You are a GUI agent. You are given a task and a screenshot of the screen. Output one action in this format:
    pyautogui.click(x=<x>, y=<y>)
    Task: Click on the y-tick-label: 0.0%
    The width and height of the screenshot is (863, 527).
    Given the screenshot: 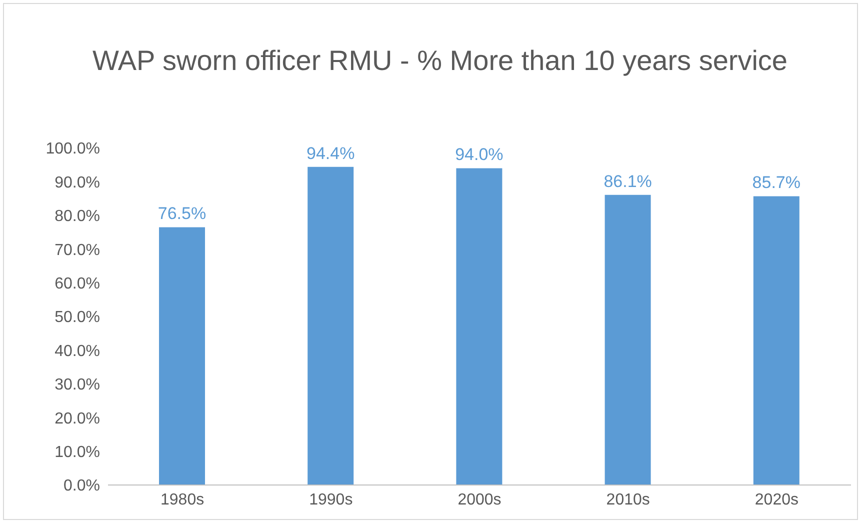 What is the action you would take?
    pyautogui.click(x=82, y=486)
    